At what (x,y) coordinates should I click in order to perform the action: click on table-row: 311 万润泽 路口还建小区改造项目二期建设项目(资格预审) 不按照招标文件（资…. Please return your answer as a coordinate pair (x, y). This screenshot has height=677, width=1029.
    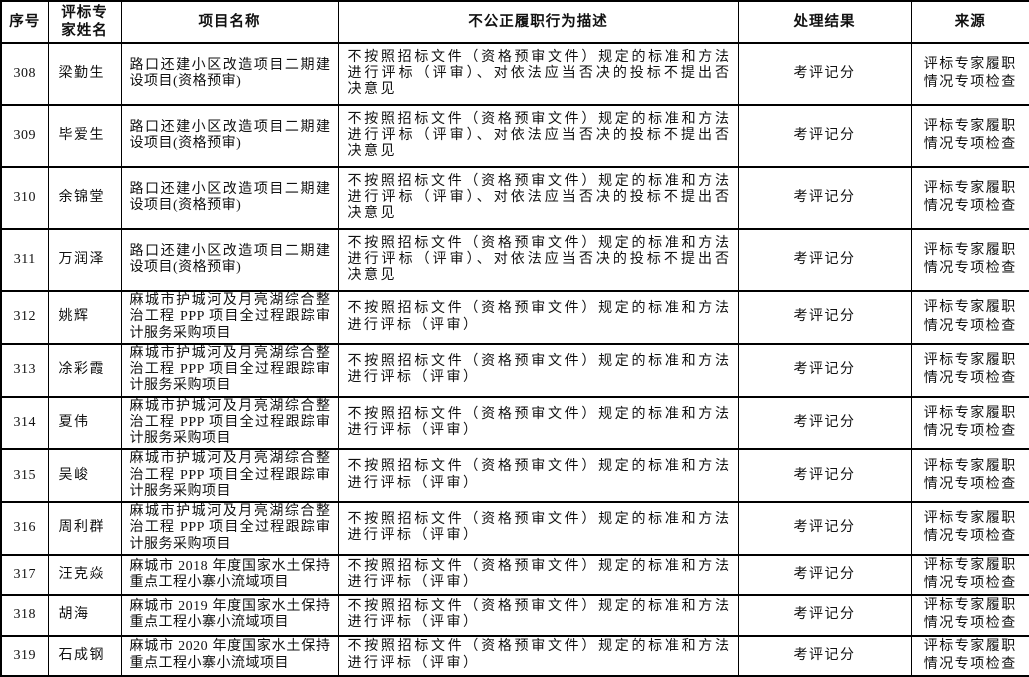
    Looking at the image, I should click on (514, 260).